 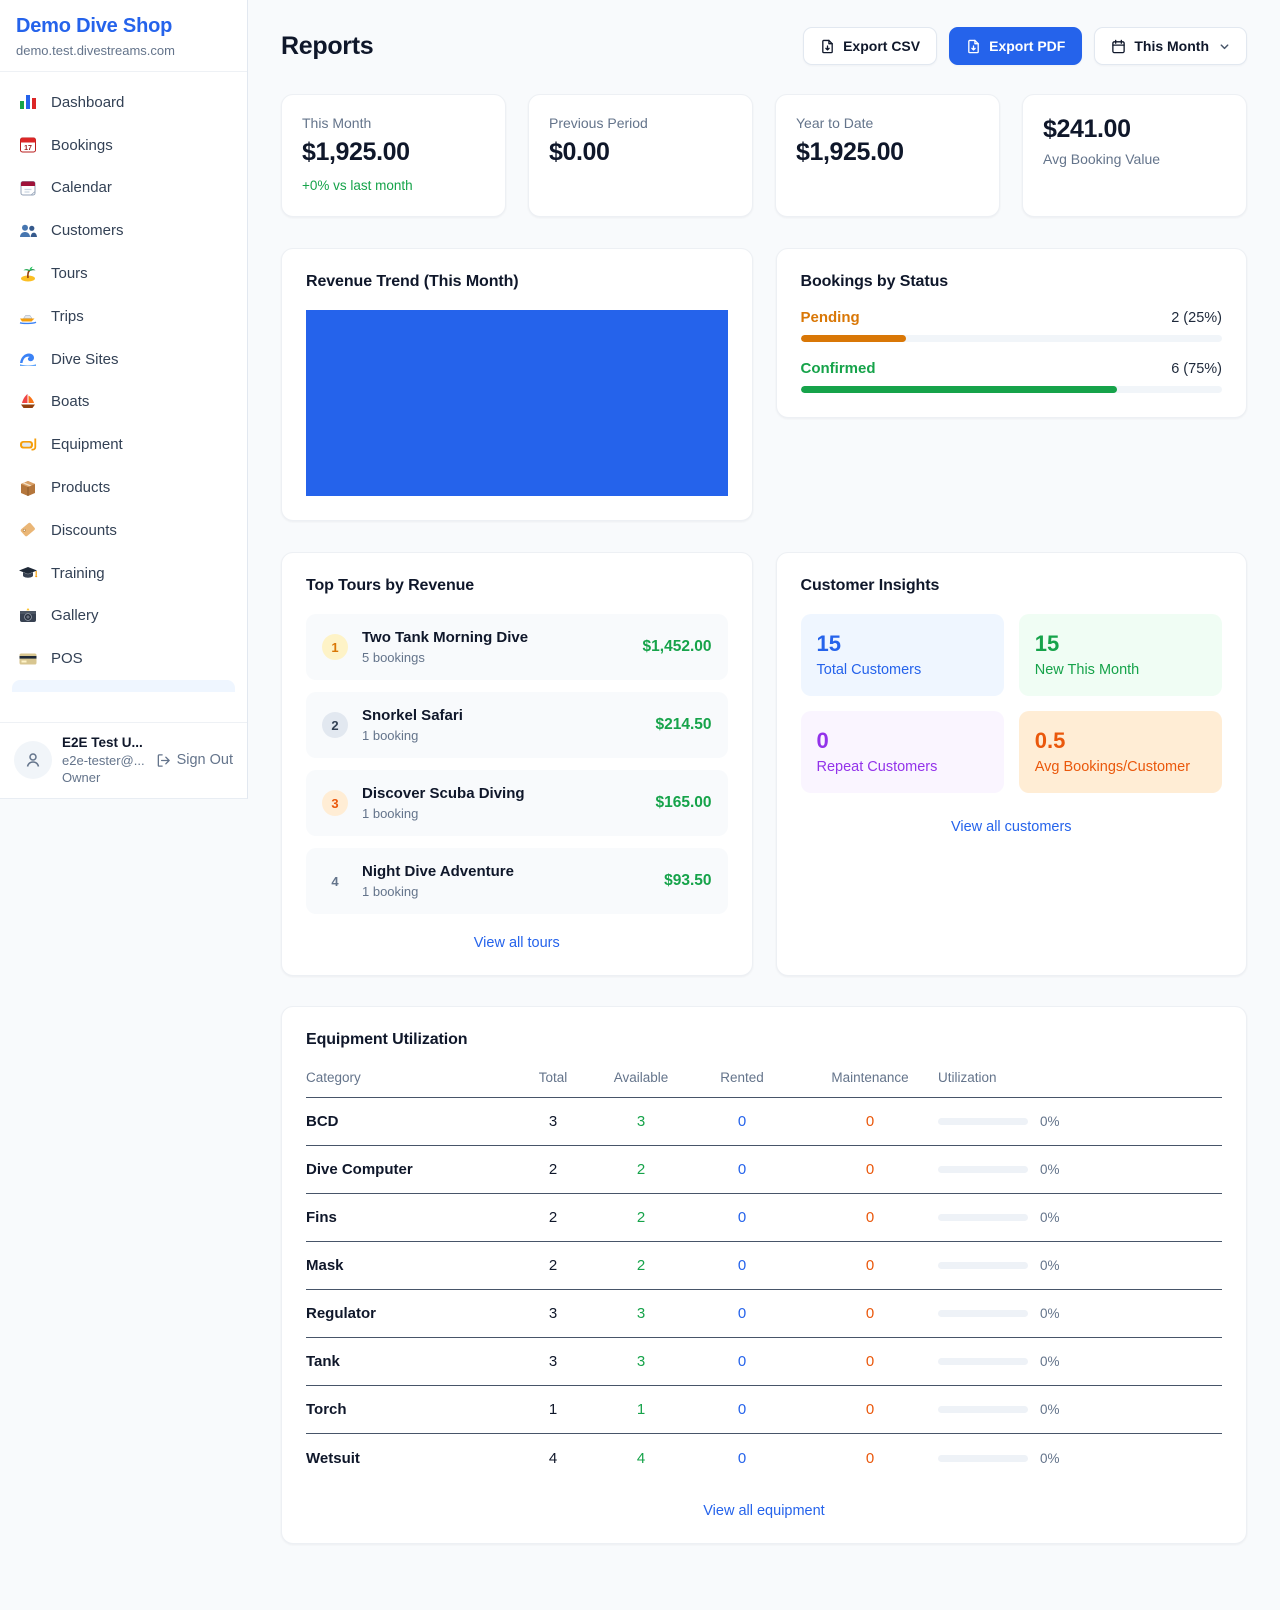 I want to click on brand-domain: demo.test.divestreams.com, so click(x=95, y=50).